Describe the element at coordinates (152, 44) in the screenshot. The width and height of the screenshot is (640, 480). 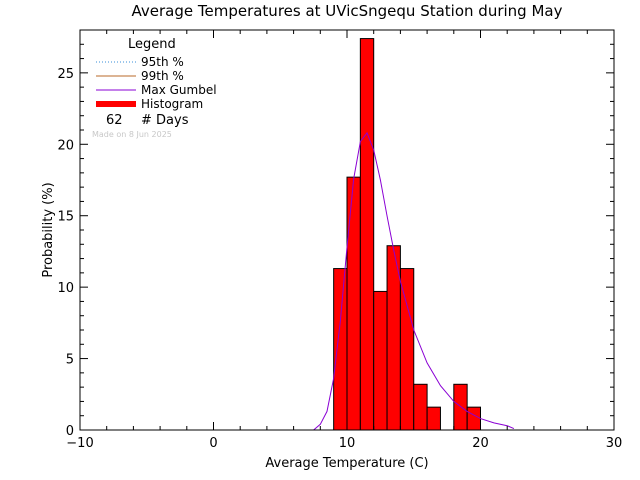
I see `legend-title: Legend` at that location.